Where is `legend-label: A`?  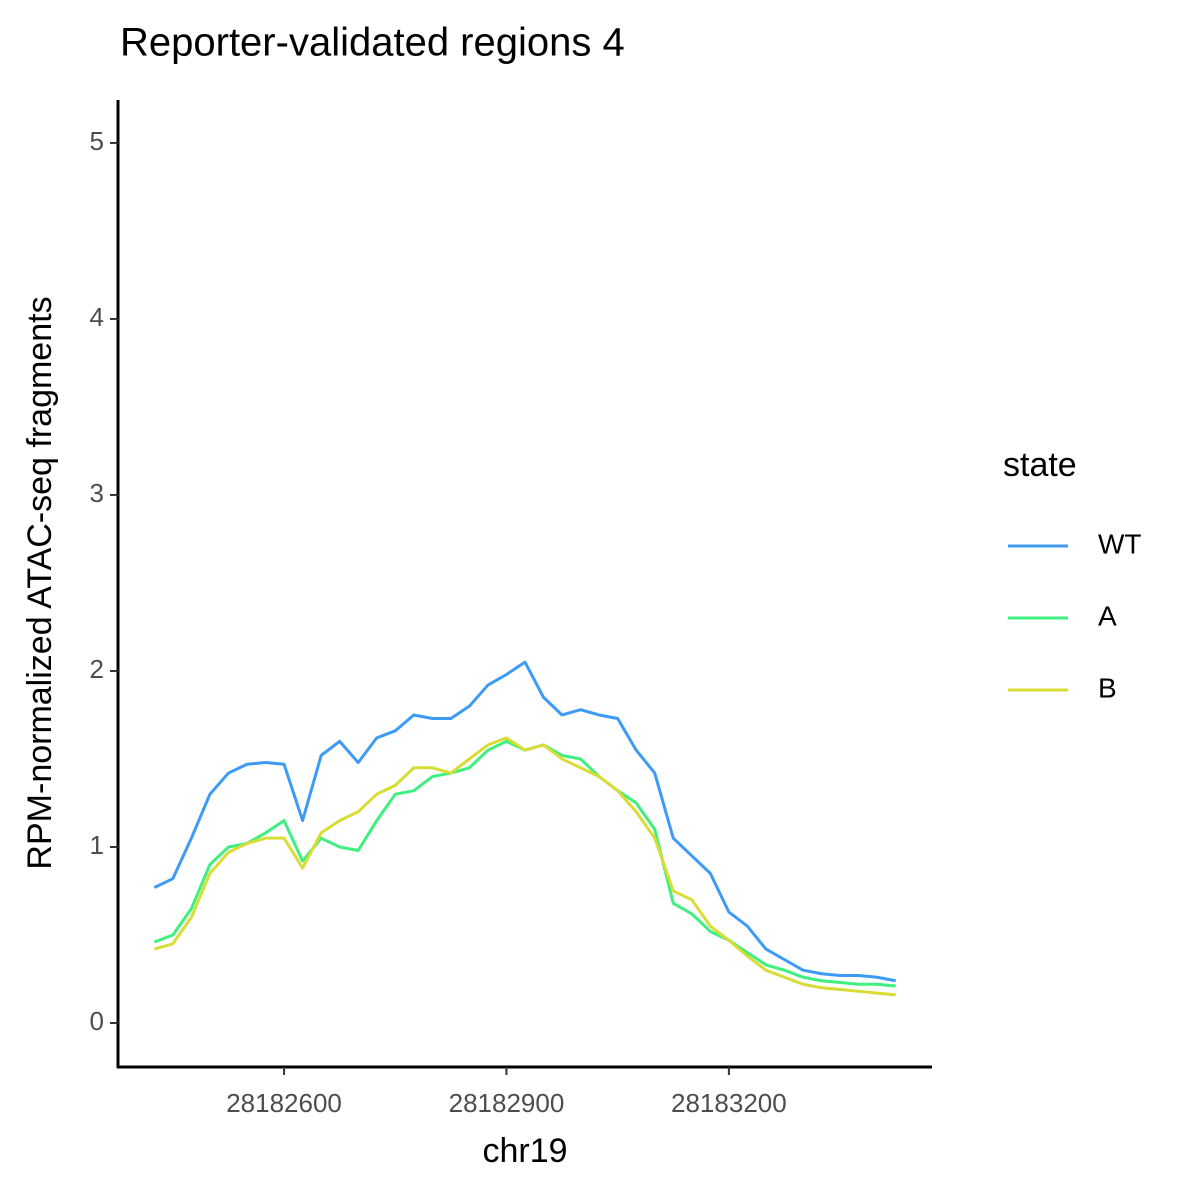 legend-label: A is located at coordinates (1107, 615).